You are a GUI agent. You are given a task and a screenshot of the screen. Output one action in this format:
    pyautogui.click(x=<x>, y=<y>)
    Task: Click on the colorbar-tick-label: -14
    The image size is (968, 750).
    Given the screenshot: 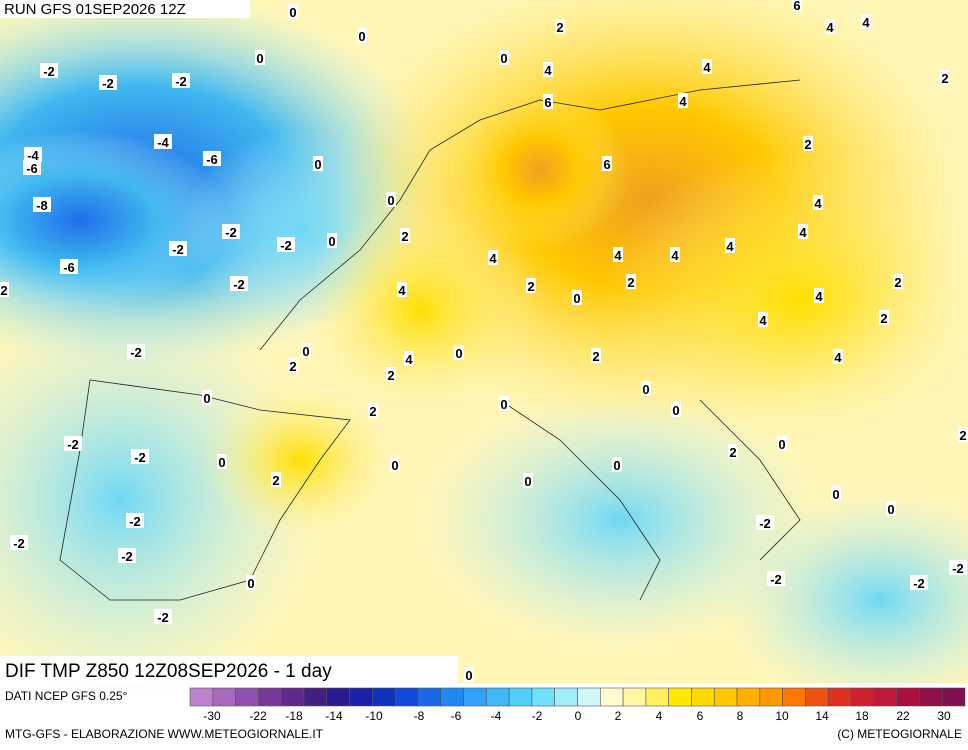 What is the action you would take?
    pyautogui.click(x=334, y=716)
    